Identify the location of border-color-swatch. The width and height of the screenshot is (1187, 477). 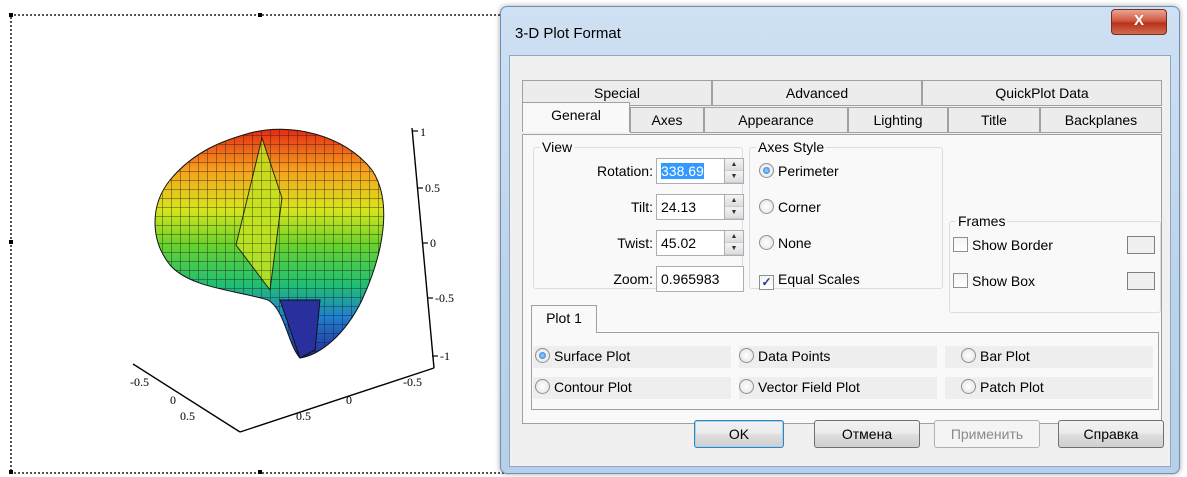
(1141, 245).